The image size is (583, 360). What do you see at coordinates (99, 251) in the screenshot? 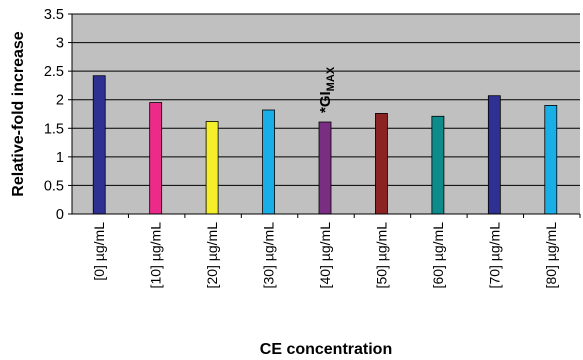
I see `x-tick-label: [0] µg/mL` at bounding box center [99, 251].